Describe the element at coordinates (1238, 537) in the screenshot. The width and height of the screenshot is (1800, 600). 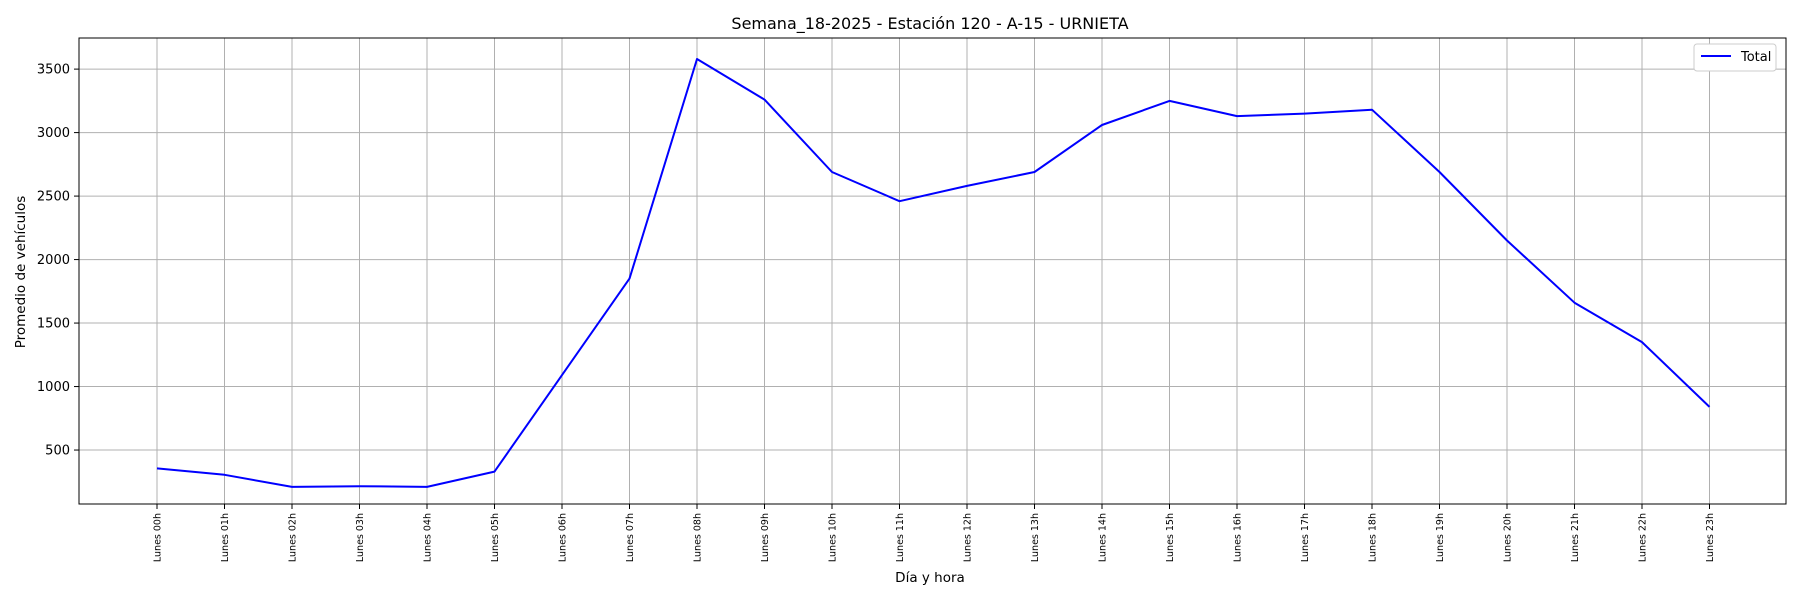
I see `x-tick-label: Lunes 16h` at that location.